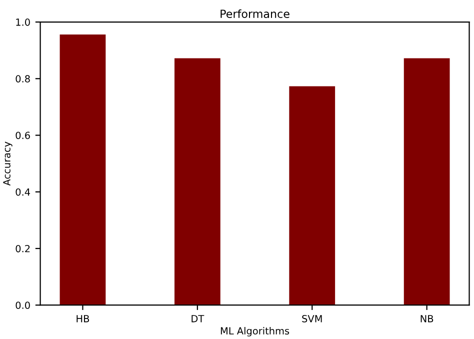 The height and width of the screenshot is (339, 474). What do you see at coordinates (23, 192) in the screenshot?
I see `y-tick-label: 0.4` at bounding box center [23, 192].